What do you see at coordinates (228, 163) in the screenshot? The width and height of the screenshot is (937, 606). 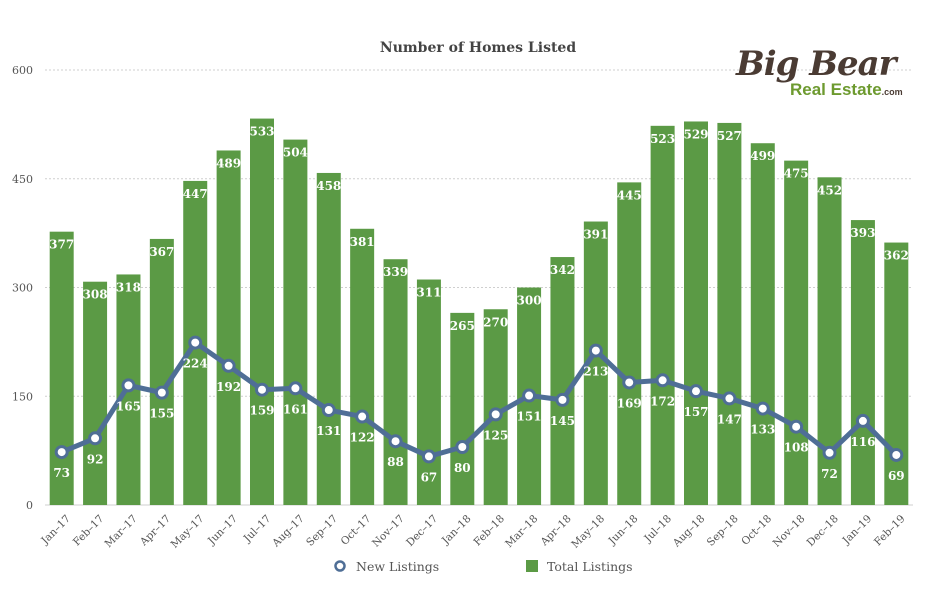 I see `bar-value-label: 489` at bounding box center [228, 163].